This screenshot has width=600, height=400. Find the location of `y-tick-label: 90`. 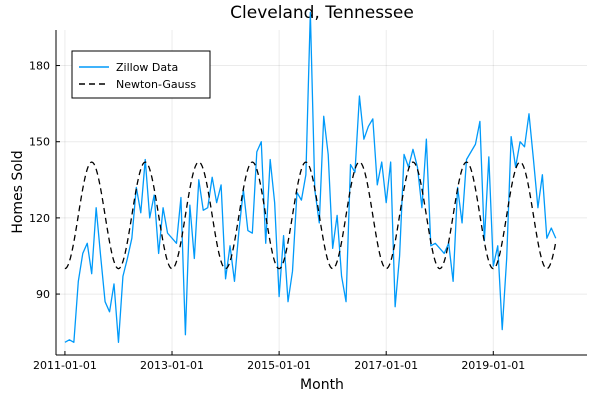

y-tick-label: 90 is located at coordinates (43, 294).